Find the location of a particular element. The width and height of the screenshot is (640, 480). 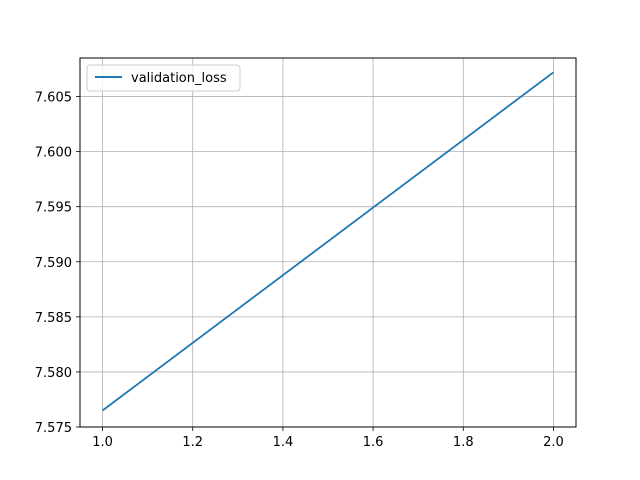

legend: validation_loss is located at coordinates (163, 78).